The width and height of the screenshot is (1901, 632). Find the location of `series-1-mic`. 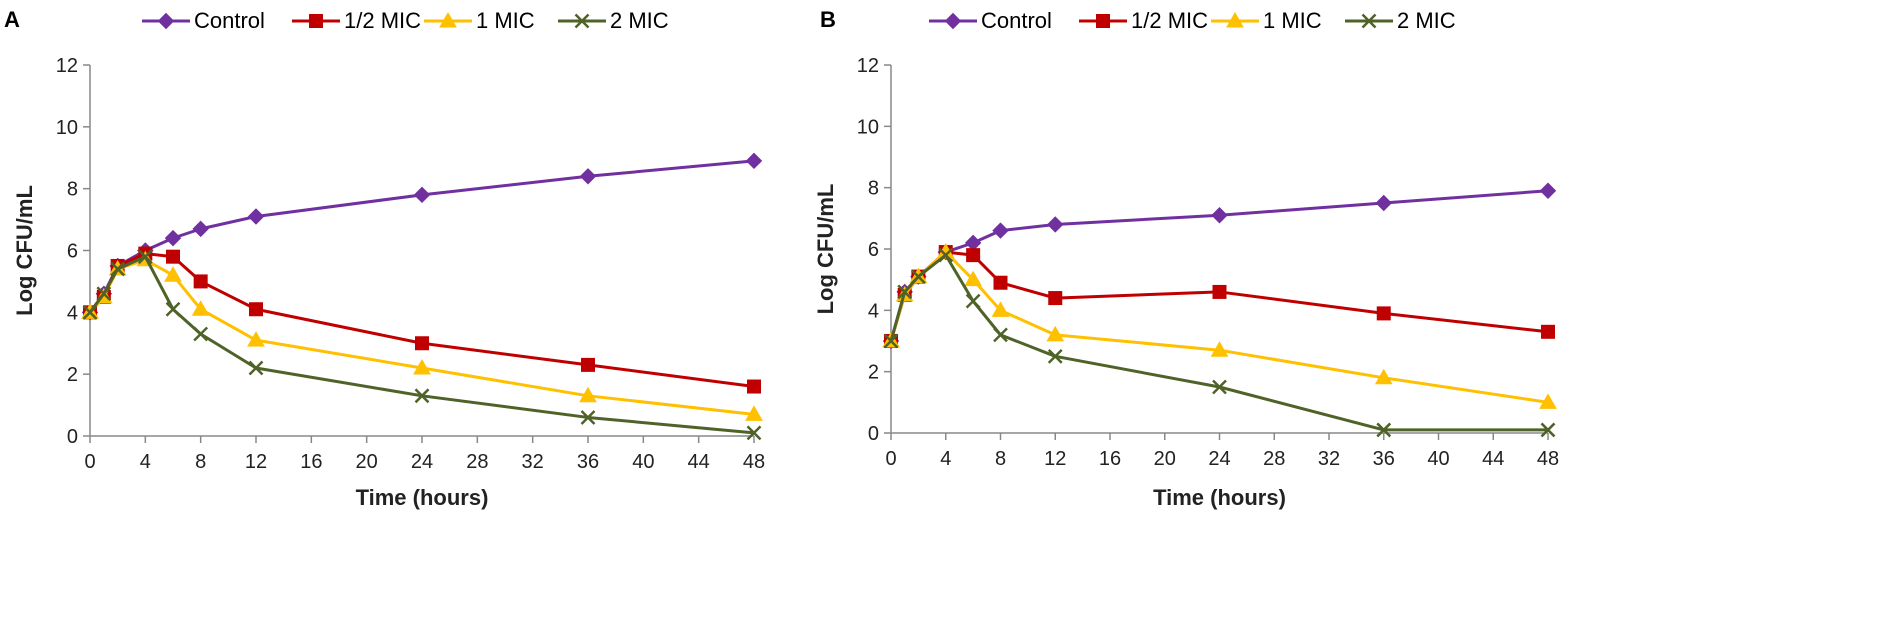

series-1-mic is located at coordinates (1219, 326).